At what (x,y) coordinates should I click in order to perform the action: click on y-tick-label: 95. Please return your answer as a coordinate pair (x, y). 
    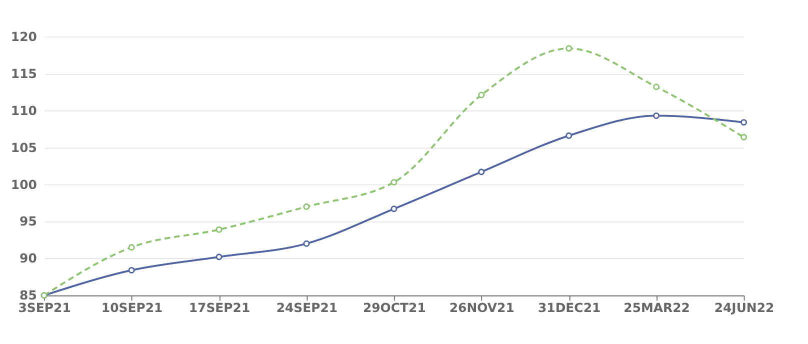
    Looking at the image, I should click on (28, 221).